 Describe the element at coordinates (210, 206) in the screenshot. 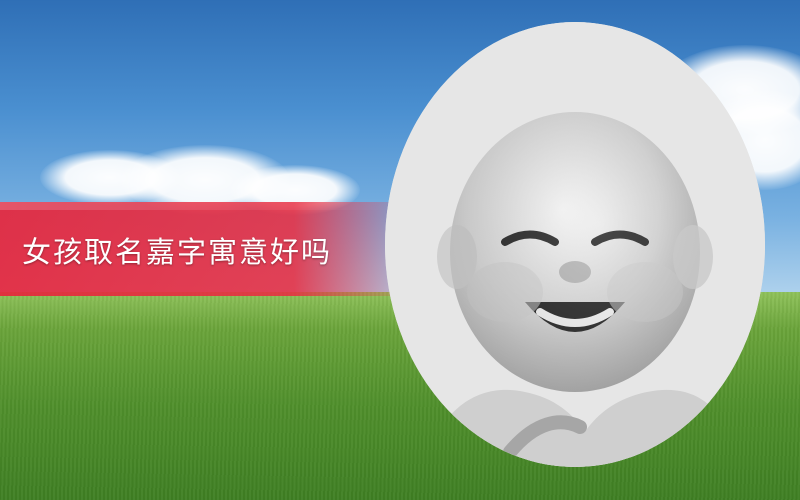

I see `banner-highlight` at that location.